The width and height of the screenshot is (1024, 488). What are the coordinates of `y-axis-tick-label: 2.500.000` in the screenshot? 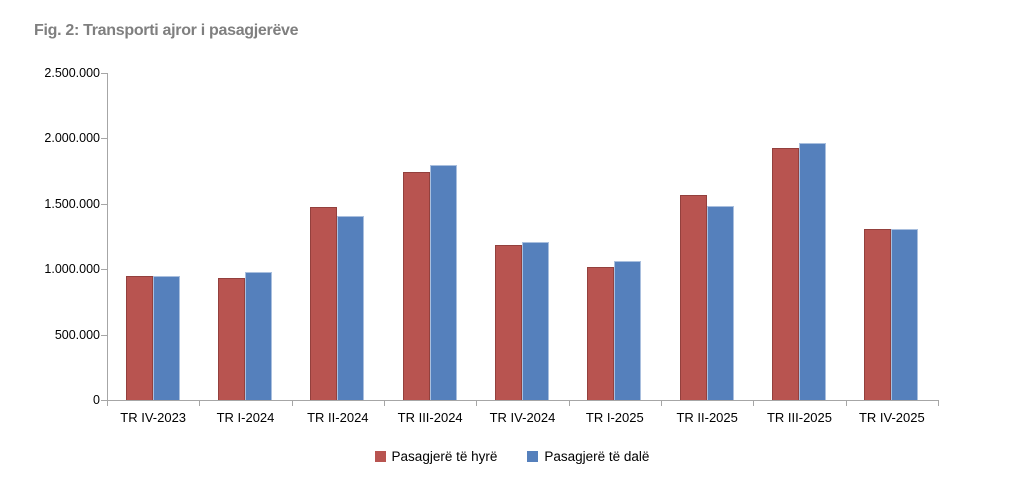 It's located at (72, 73).